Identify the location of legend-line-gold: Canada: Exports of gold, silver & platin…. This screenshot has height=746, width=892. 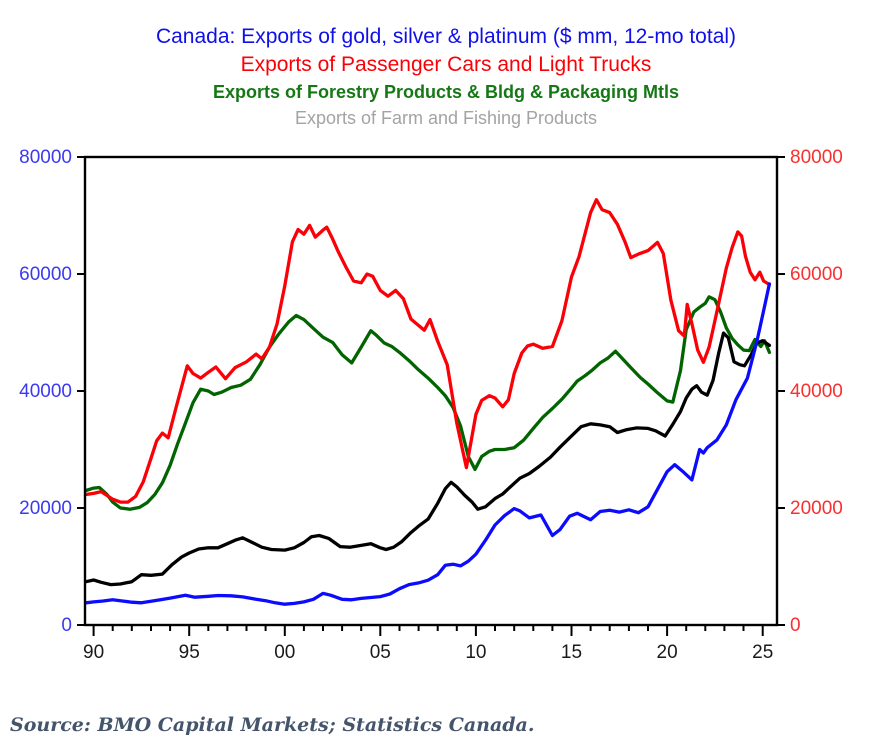
(446, 36).